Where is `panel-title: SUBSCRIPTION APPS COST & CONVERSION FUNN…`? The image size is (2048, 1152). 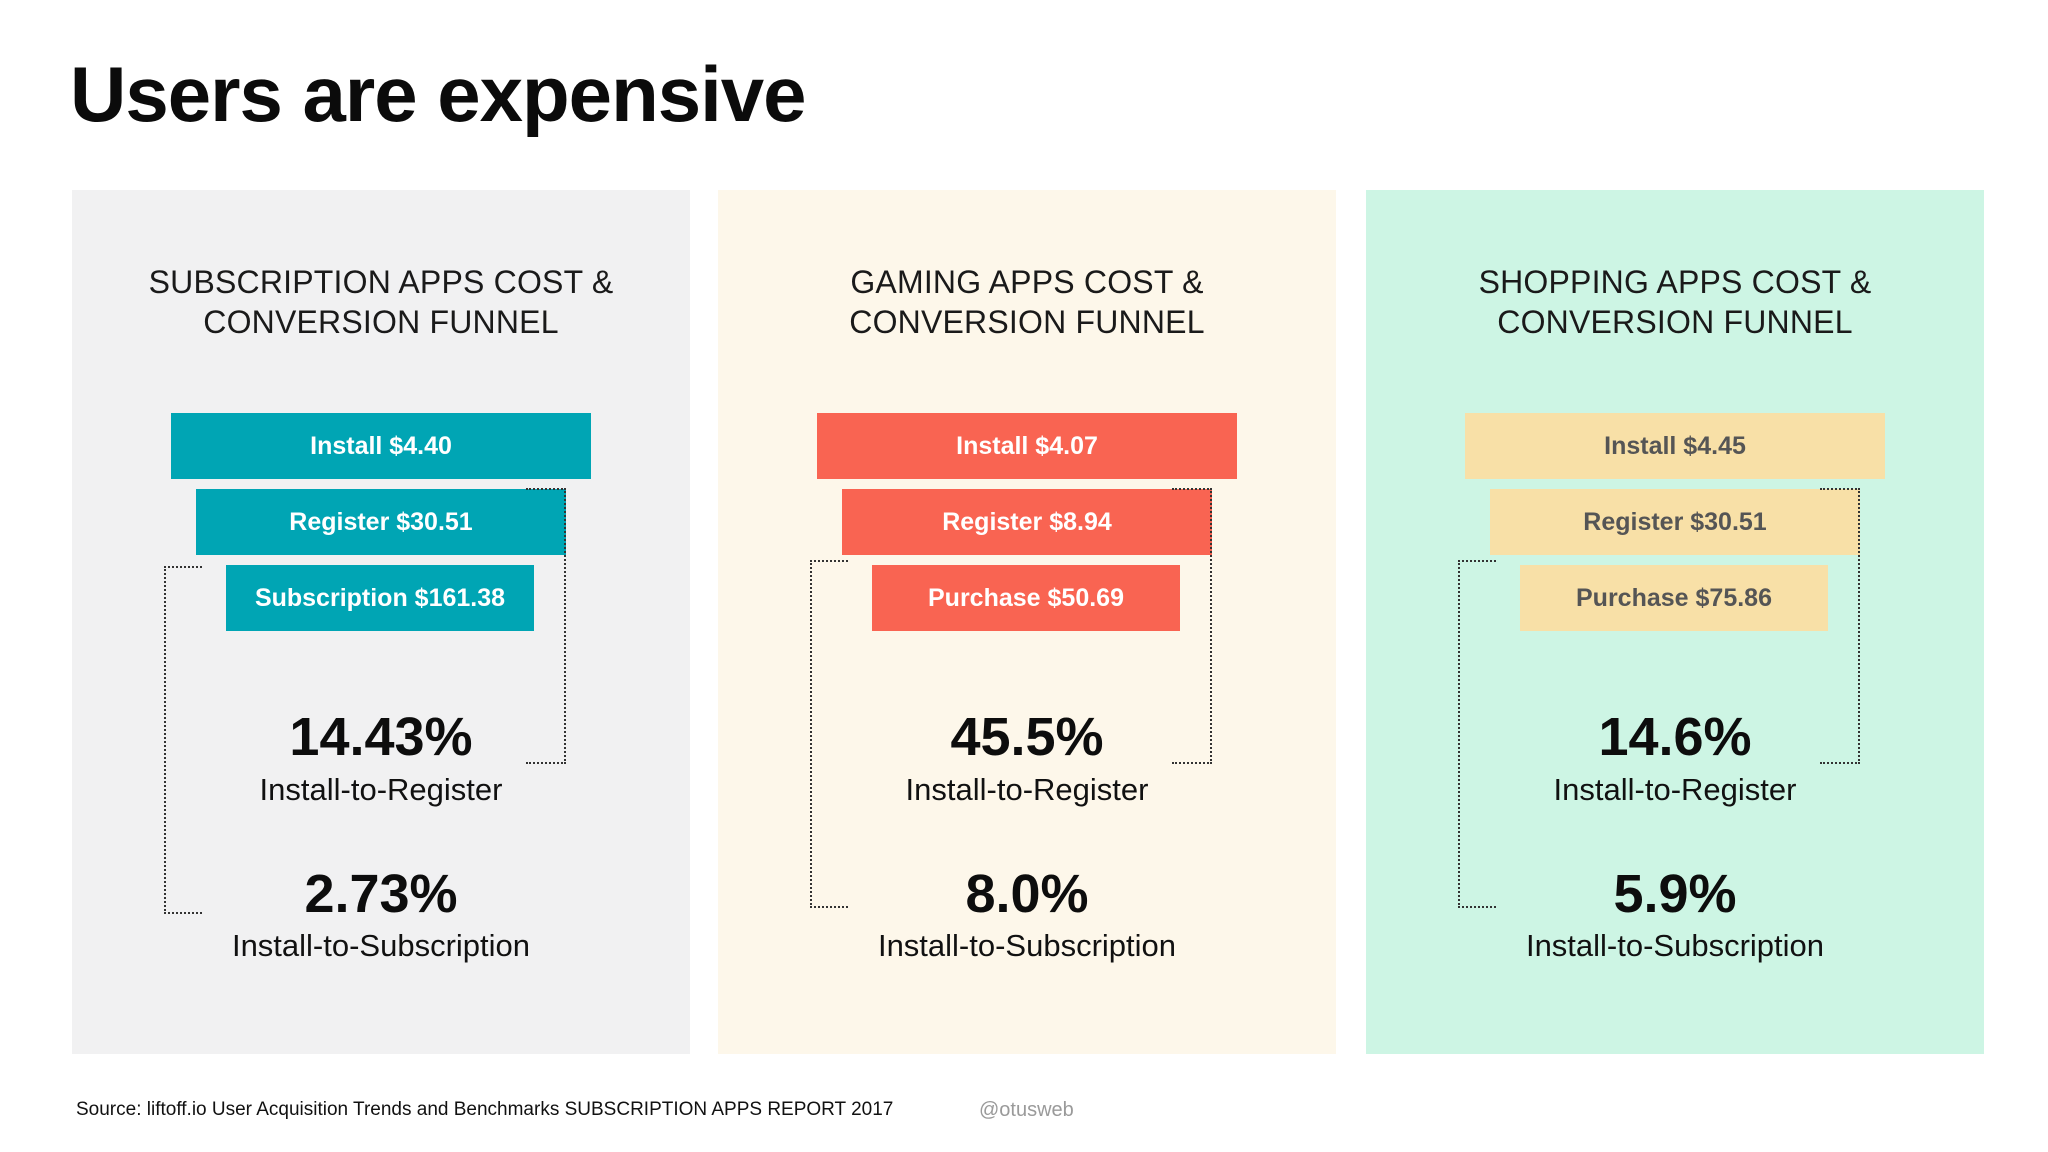 panel-title: SUBSCRIPTION APPS COST & CONVERSION FUNN… is located at coordinates (381, 302).